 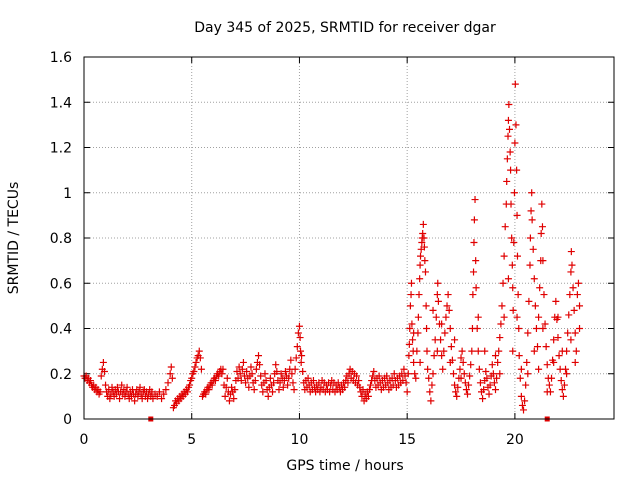 I want to click on y-tick-label: 0, so click(x=67, y=420).